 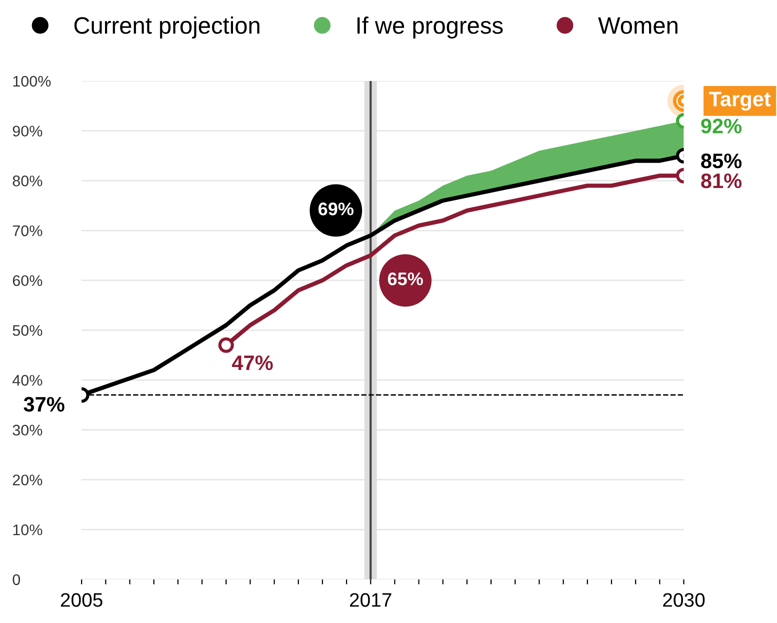 What do you see at coordinates (27, 530) in the screenshot?
I see `y-tick-label: 10%` at bounding box center [27, 530].